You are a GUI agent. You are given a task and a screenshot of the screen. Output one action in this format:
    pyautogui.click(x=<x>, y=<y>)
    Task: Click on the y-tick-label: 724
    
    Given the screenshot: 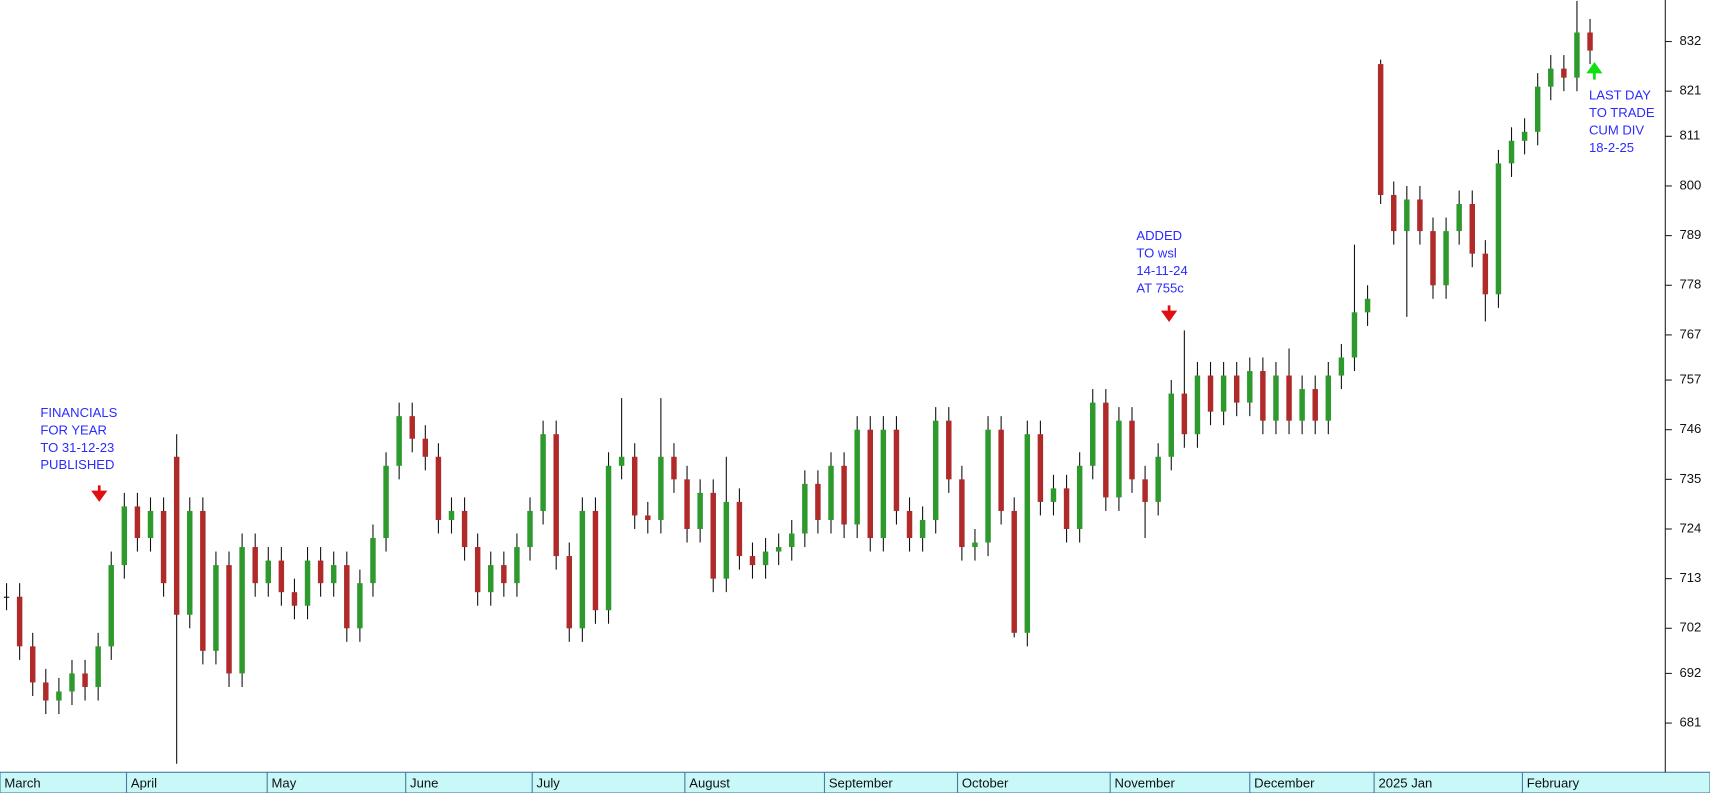 What is the action you would take?
    pyautogui.click(x=1690, y=527)
    